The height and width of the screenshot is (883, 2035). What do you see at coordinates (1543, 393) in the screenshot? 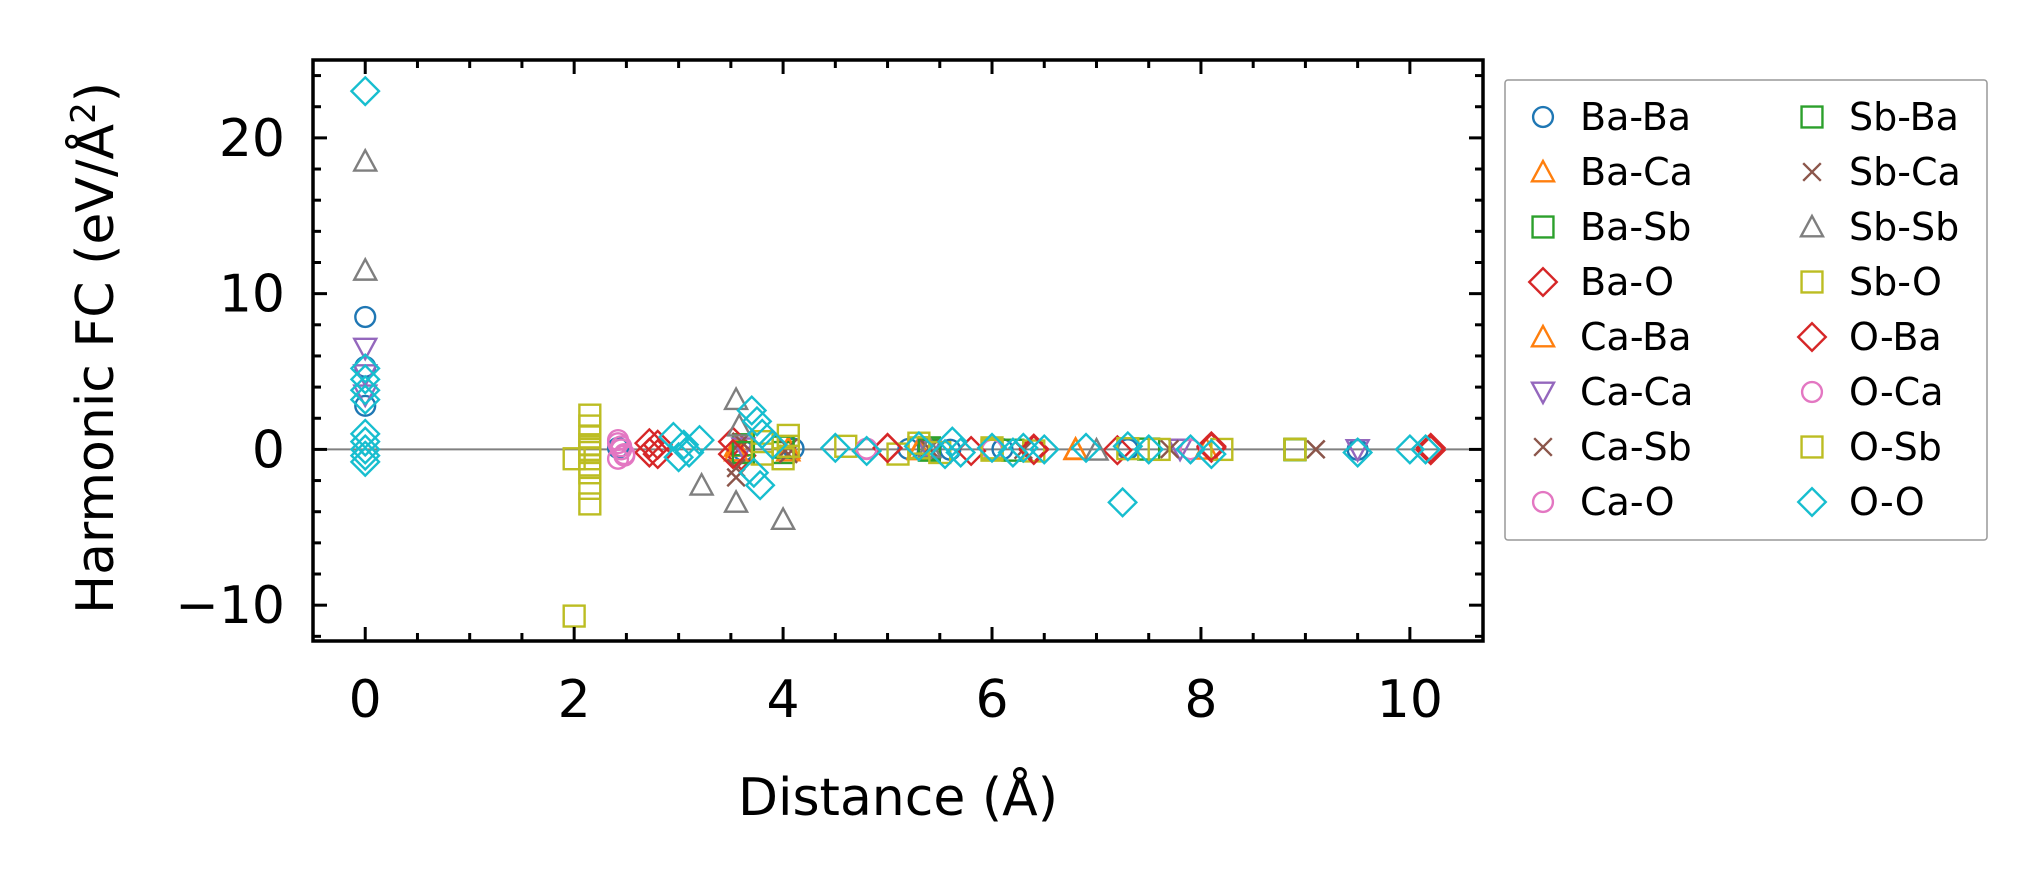
I see `legend-marker-ca-ca` at bounding box center [1543, 393].